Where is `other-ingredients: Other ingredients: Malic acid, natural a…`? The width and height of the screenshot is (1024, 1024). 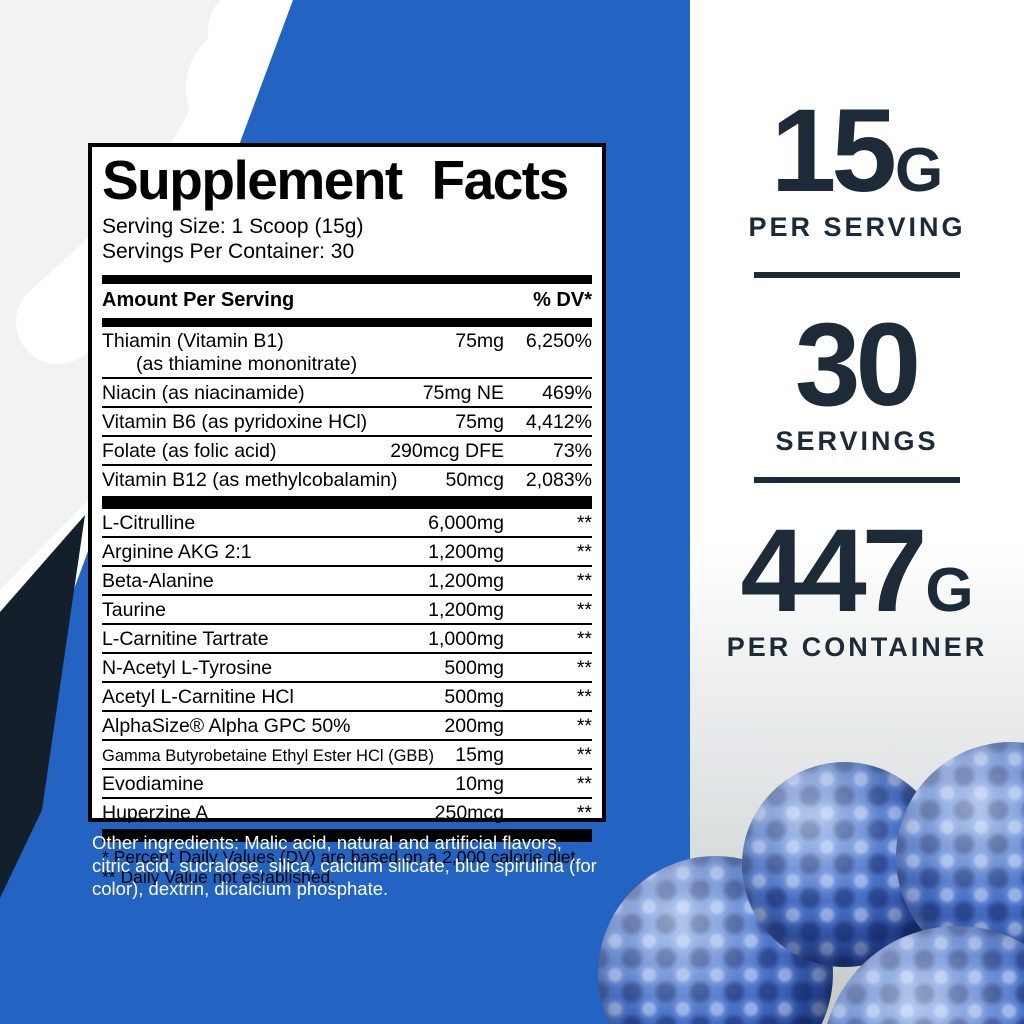
other-ingredients: Other ingredients: Malic acid, natural a… is located at coordinates (344, 865).